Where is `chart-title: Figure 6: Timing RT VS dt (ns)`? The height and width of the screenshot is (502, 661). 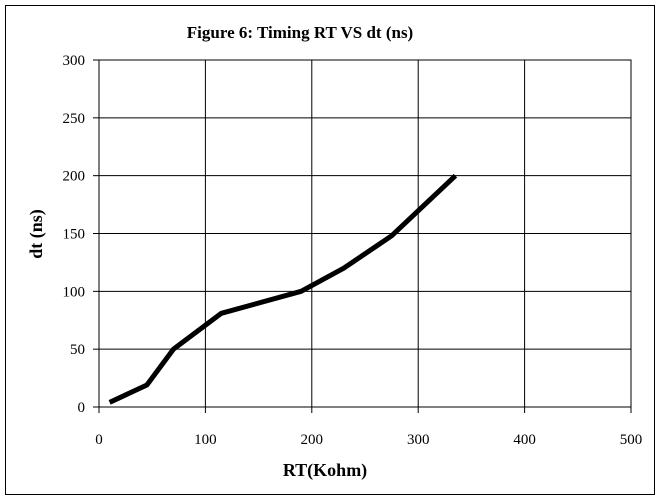 chart-title: Figure 6: Timing RT VS dt (ns) is located at coordinates (300, 32).